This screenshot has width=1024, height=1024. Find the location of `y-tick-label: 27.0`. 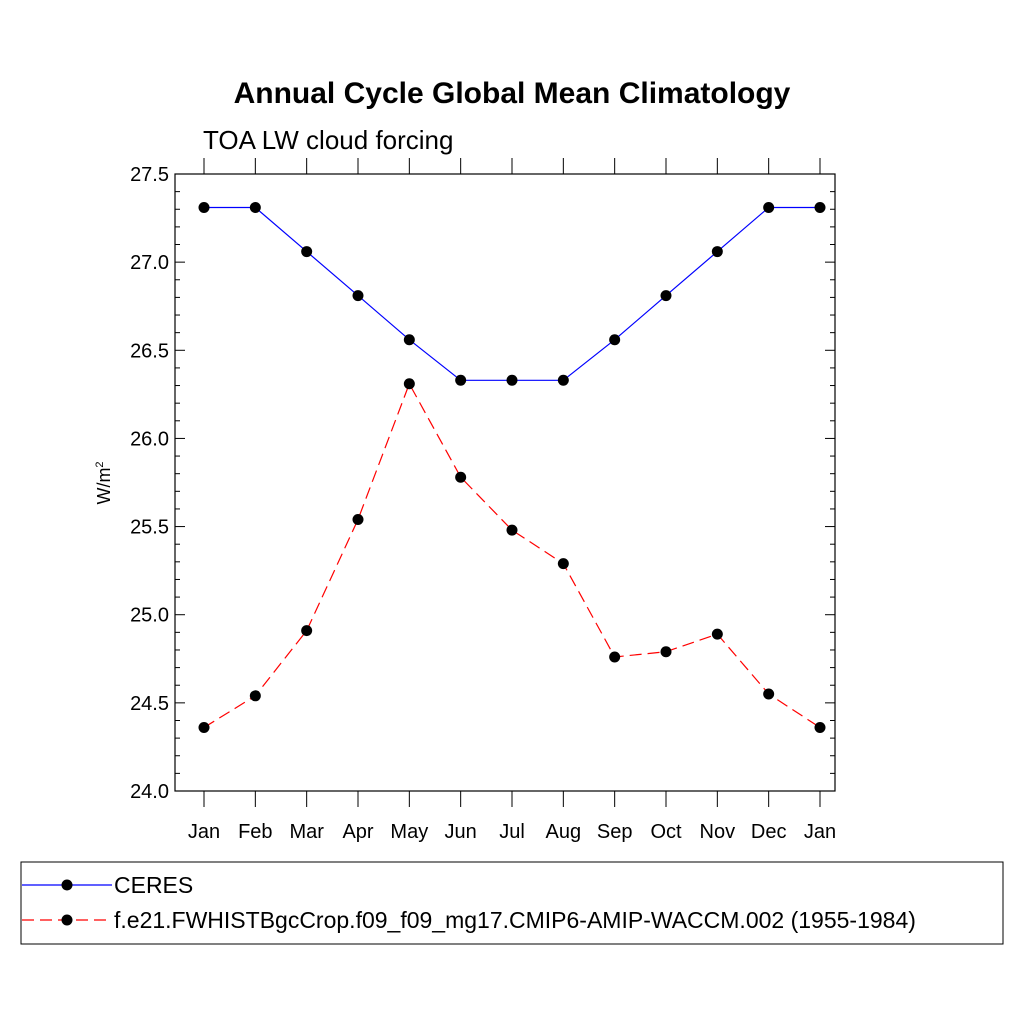

y-tick-label: 27.0 is located at coordinates (149, 263).